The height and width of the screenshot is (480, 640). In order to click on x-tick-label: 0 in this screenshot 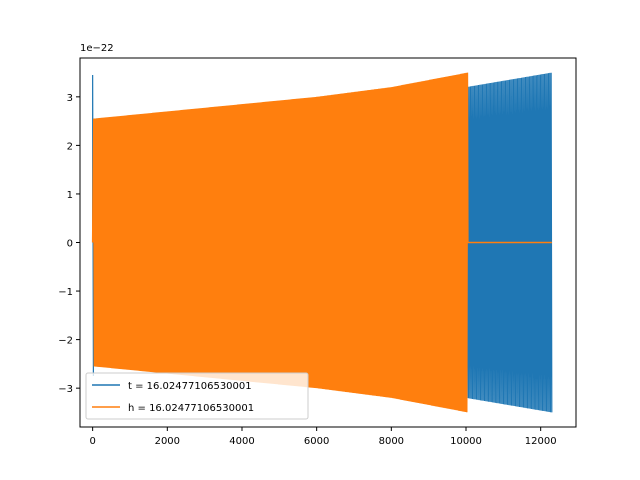, I will do `click(92, 441)`.